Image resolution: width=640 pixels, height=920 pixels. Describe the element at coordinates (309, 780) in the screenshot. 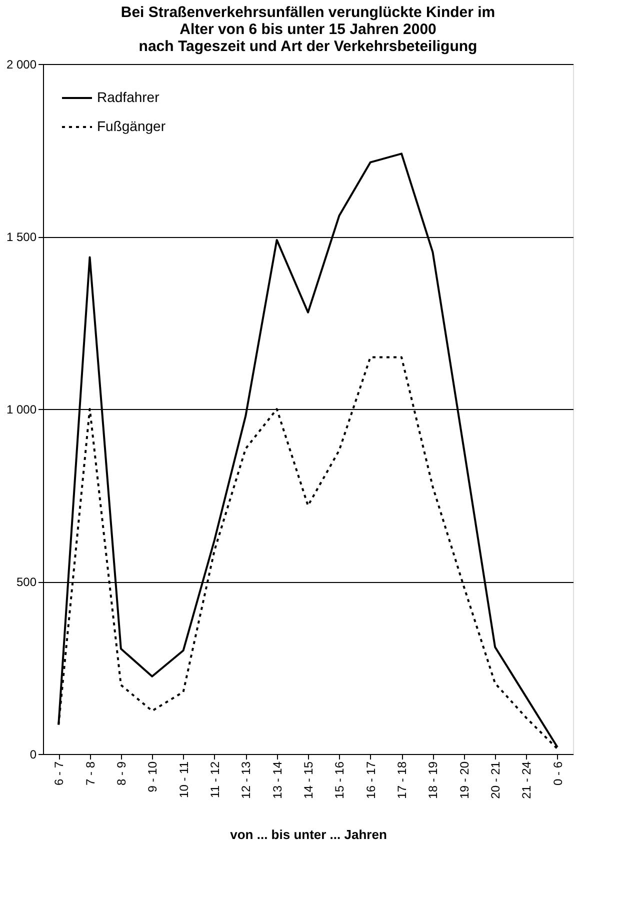

I see `x-tick-label: 14 - 15` at that location.